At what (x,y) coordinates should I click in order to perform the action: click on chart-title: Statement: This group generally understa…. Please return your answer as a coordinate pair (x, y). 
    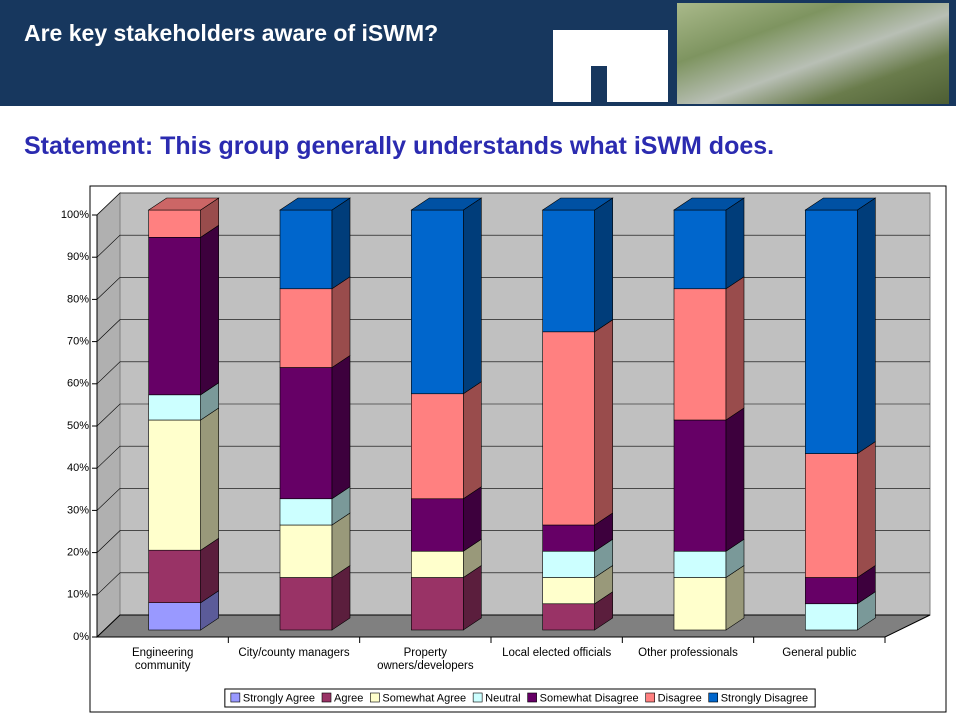
    Looking at the image, I should click on (399, 146).